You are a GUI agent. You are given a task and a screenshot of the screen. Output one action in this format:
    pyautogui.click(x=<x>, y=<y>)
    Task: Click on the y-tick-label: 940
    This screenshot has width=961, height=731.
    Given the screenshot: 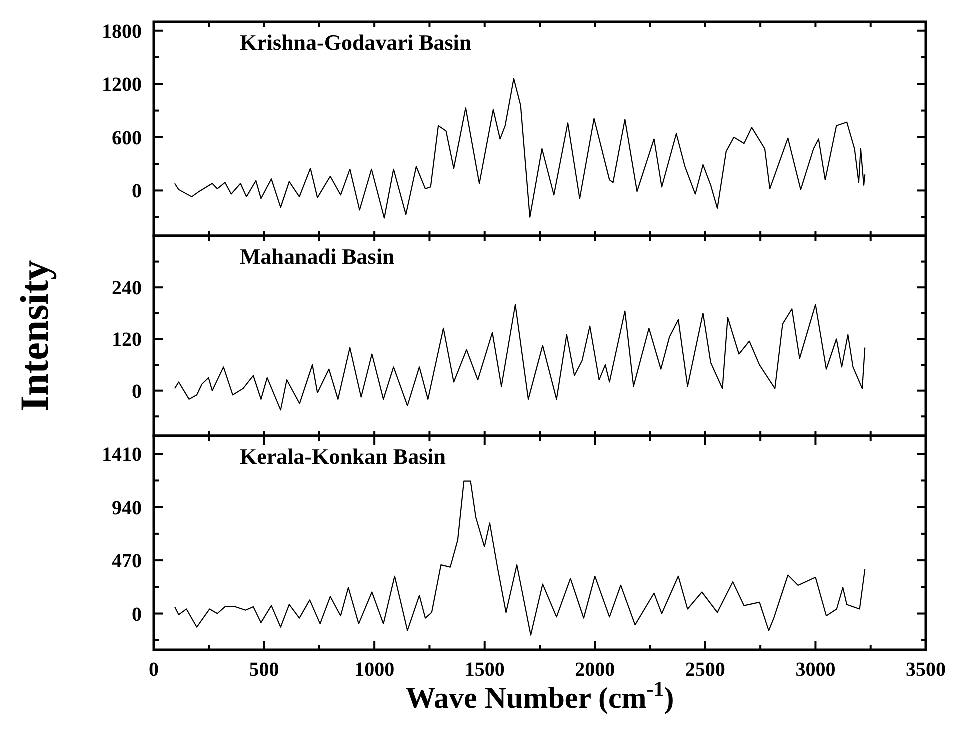 What is the action you would take?
    pyautogui.click(x=127, y=508)
    